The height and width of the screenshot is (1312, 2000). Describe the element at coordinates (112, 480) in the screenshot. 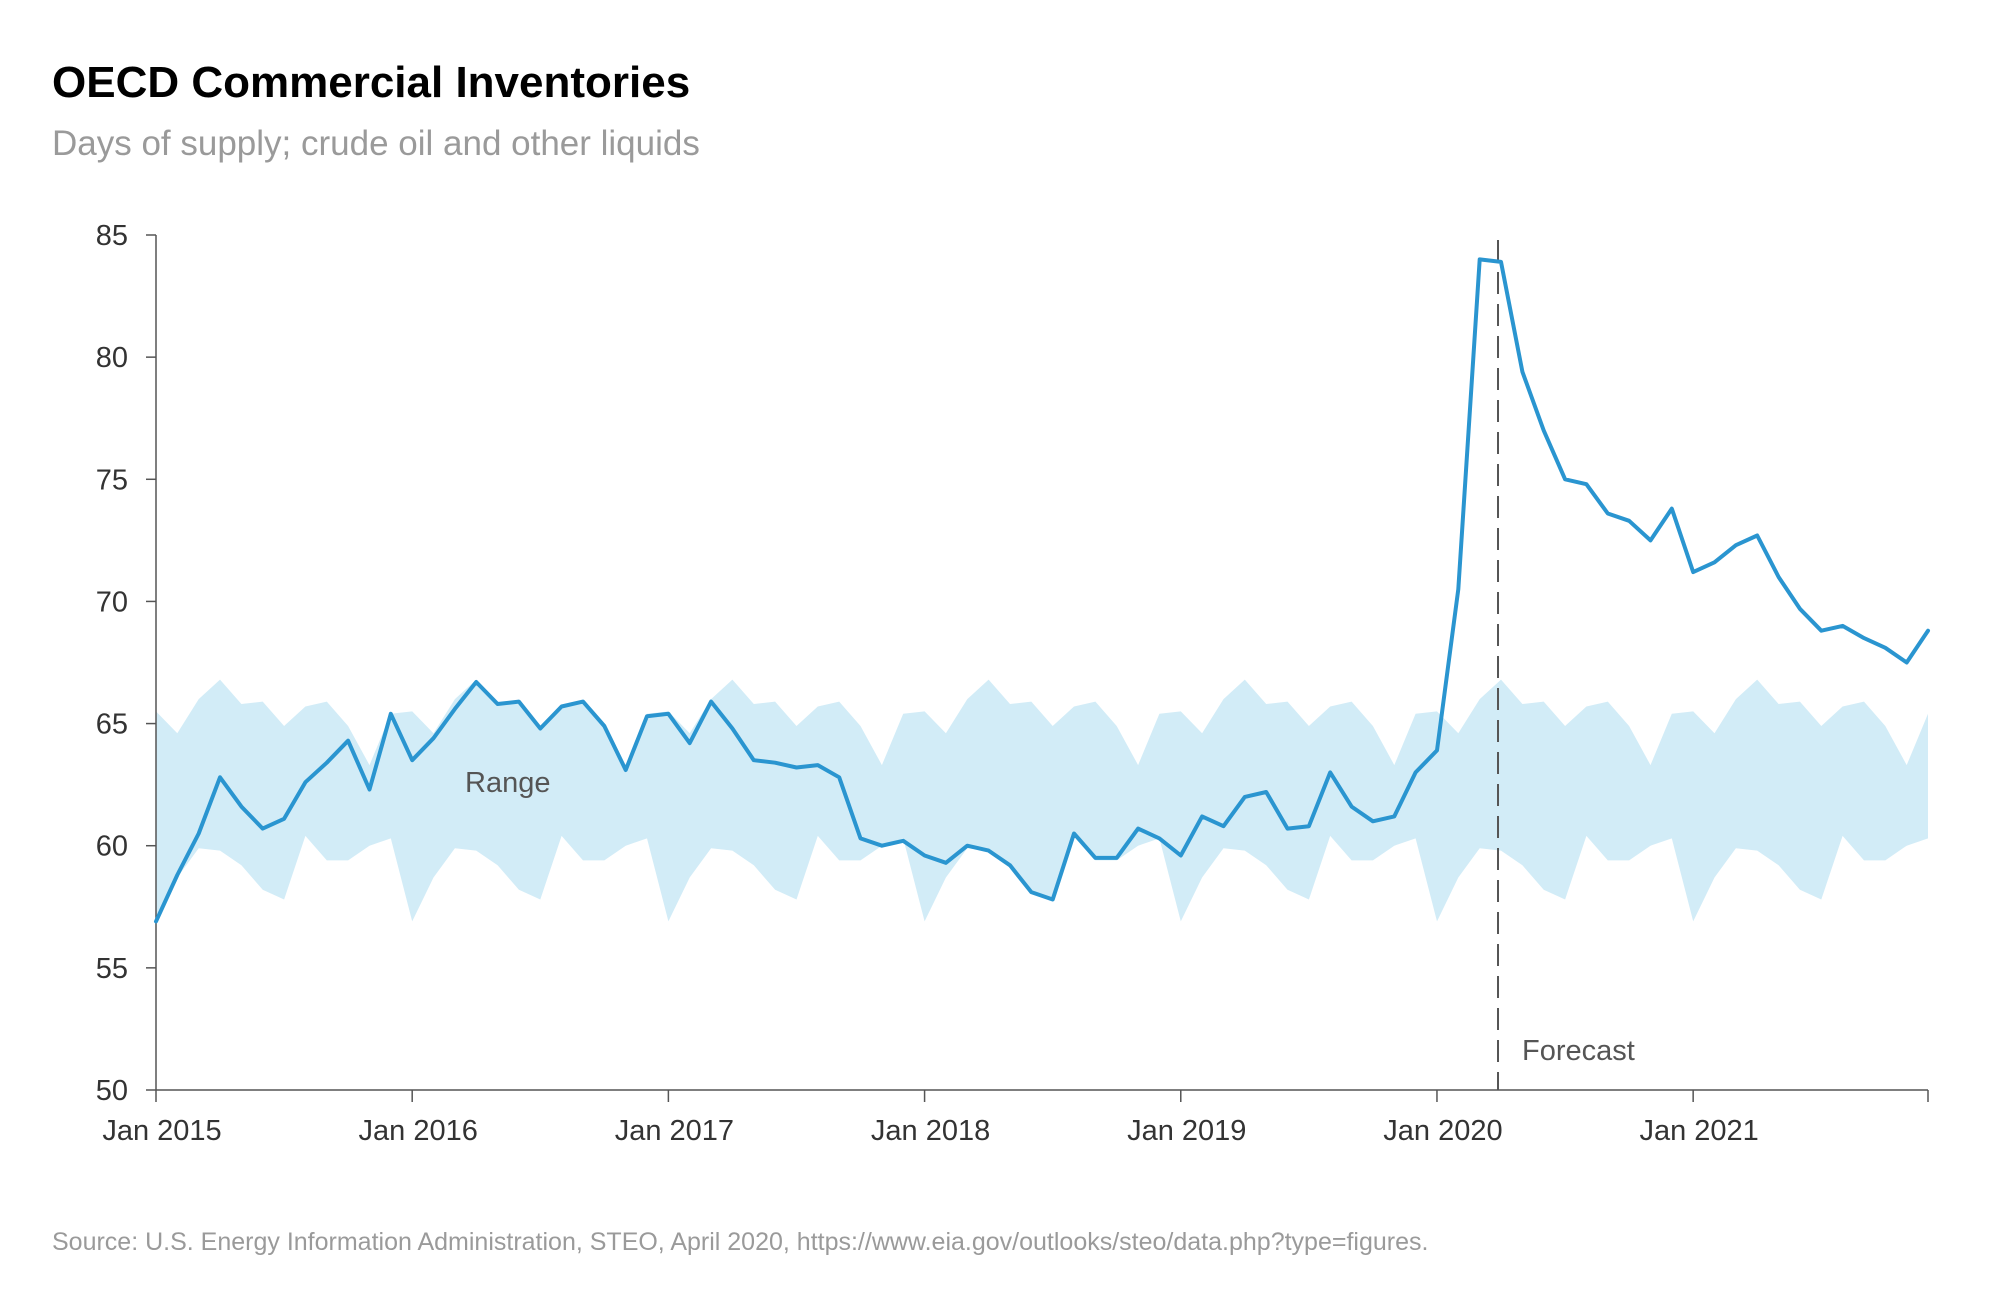

I see `y-tick-label: 75` at that location.